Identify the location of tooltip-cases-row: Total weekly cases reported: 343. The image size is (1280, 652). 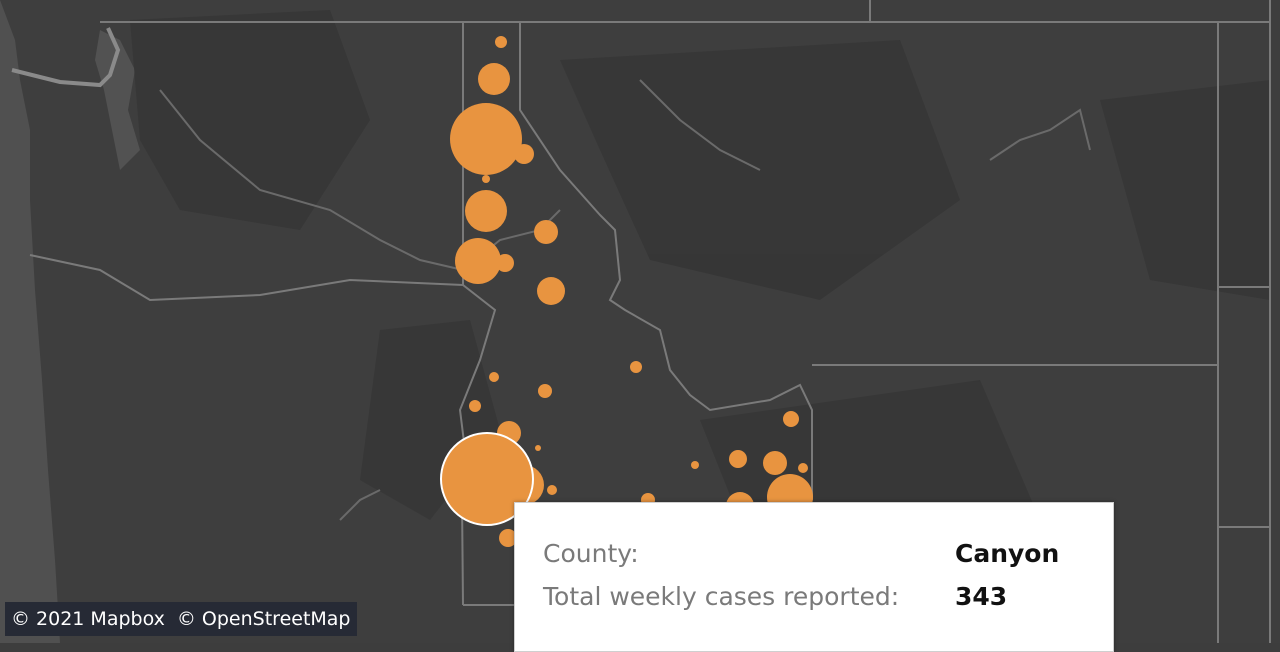
(775, 596).